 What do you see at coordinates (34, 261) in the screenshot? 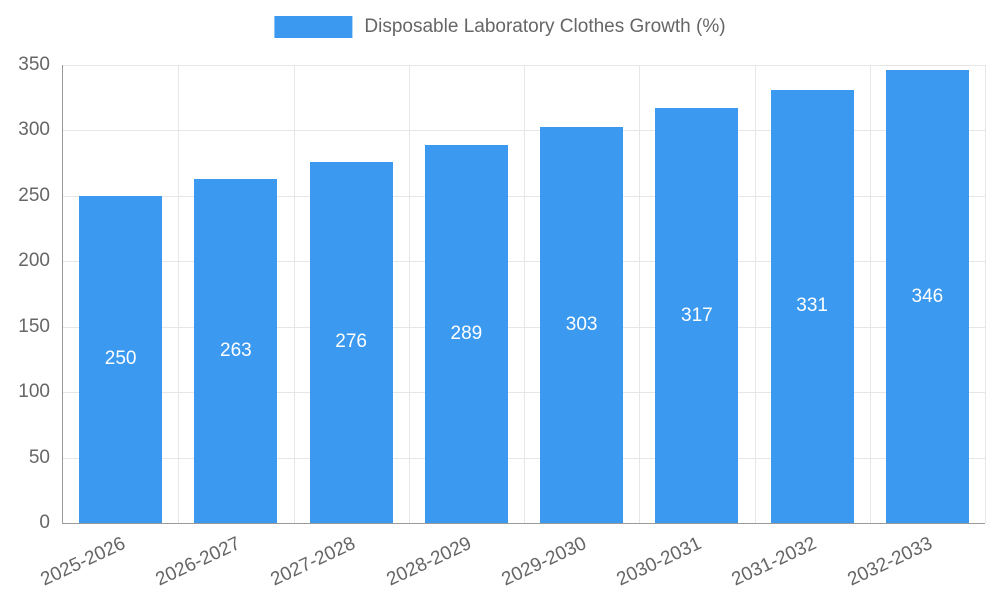
I see `y-axis-tick-label: 200` at bounding box center [34, 261].